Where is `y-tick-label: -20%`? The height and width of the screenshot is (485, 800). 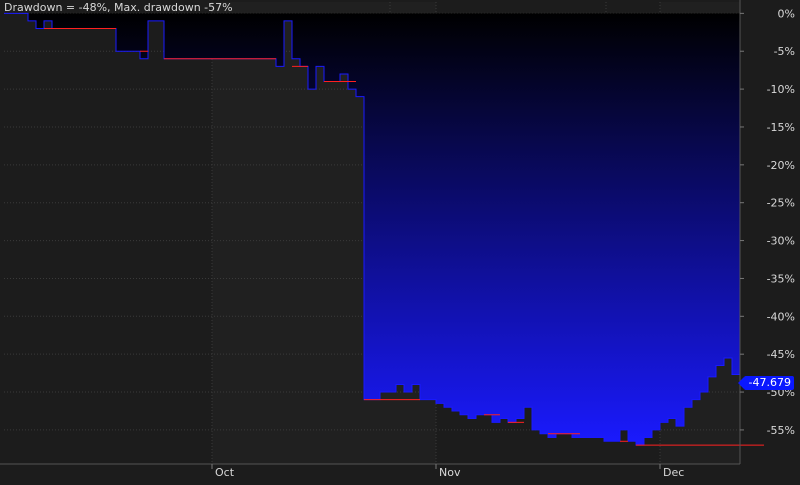 y-tick-label: -20% is located at coordinates (781, 165).